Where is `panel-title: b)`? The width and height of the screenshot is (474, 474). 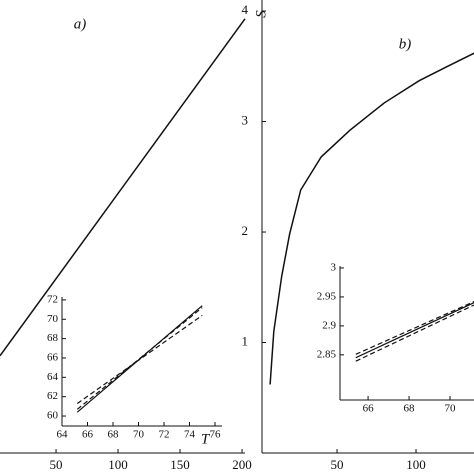
panel-title: b) is located at coordinates (405, 44).